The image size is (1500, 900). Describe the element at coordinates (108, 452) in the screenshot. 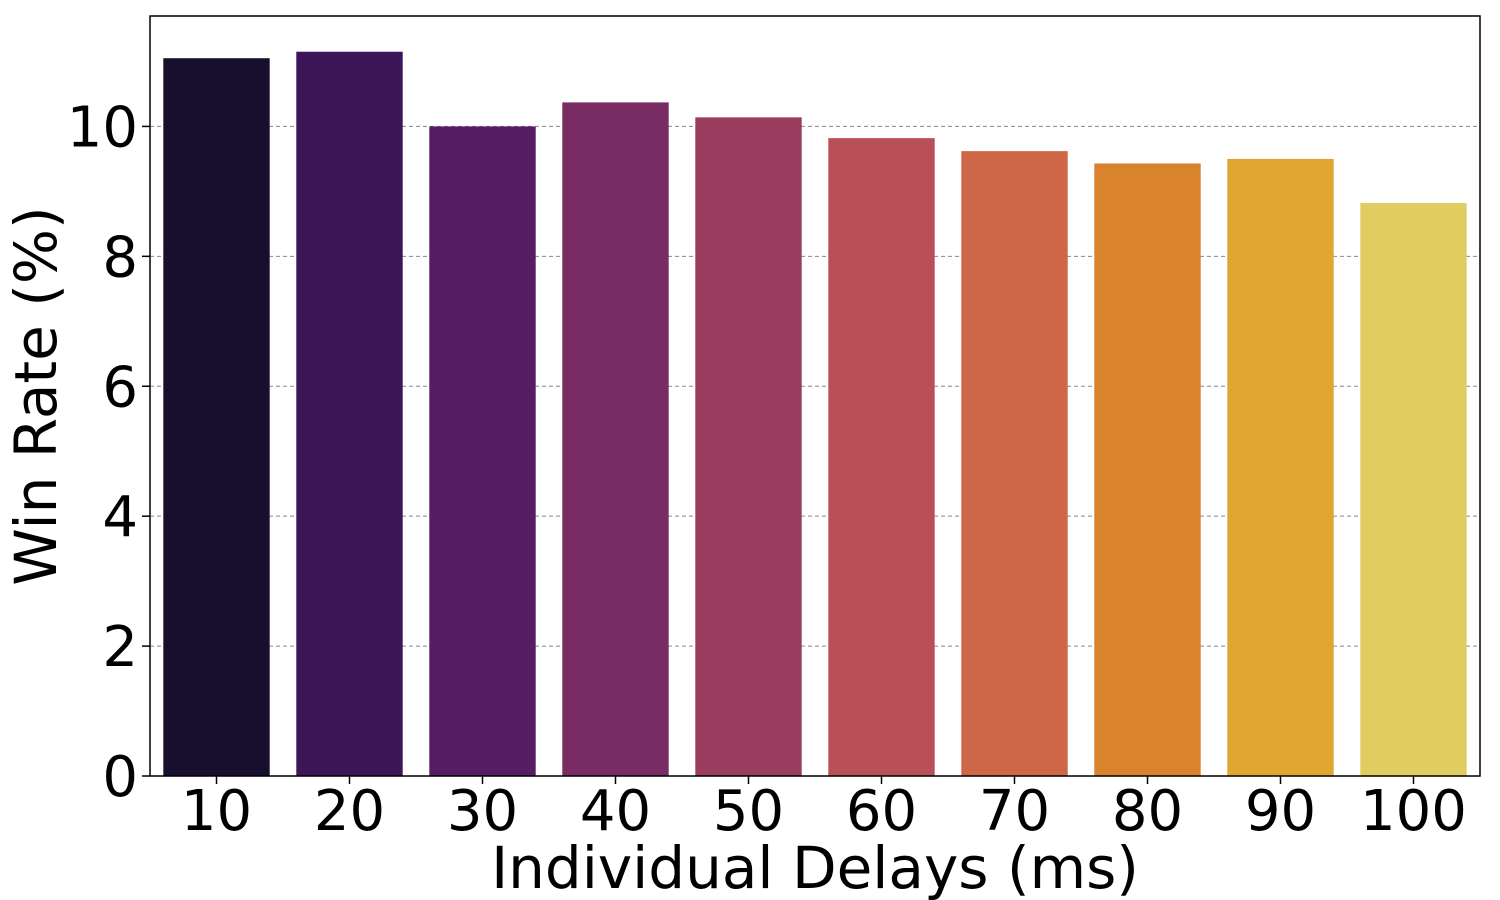

I see `y-axis-ticks: 0 2 4 6 8 10` at that location.